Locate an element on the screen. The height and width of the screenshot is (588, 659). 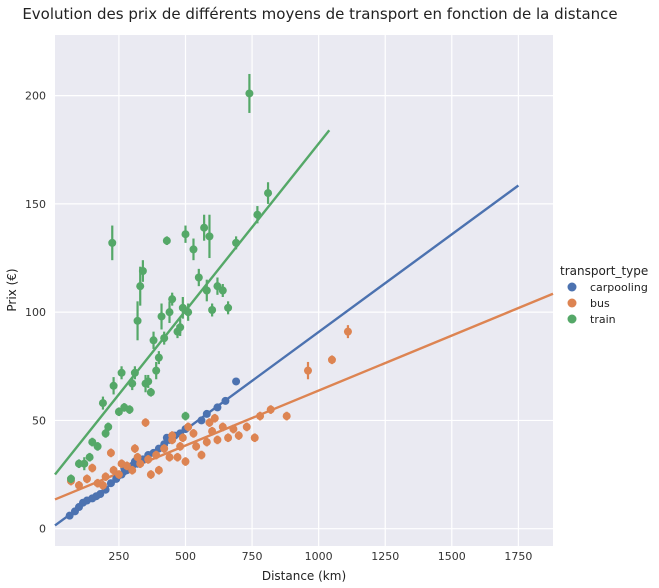
legend: transport_type carpooling bus train is located at coordinates (604, 295).